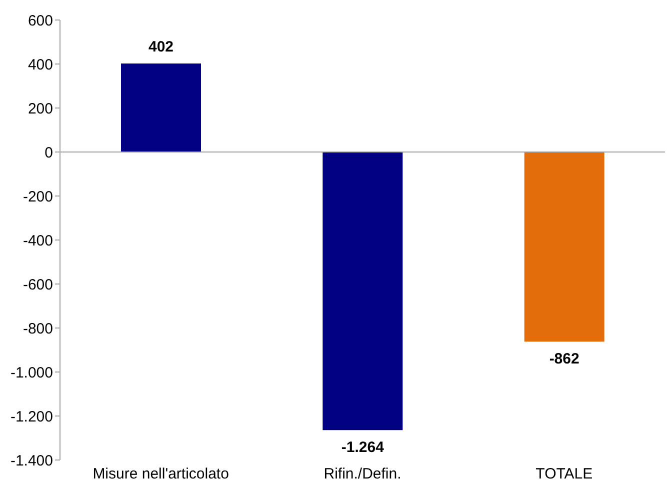 This screenshot has width=667, height=498. What do you see at coordinates (40, 65) in the screenshot?
I see `y-tick-label: 400` at bounding box center [40, 65].